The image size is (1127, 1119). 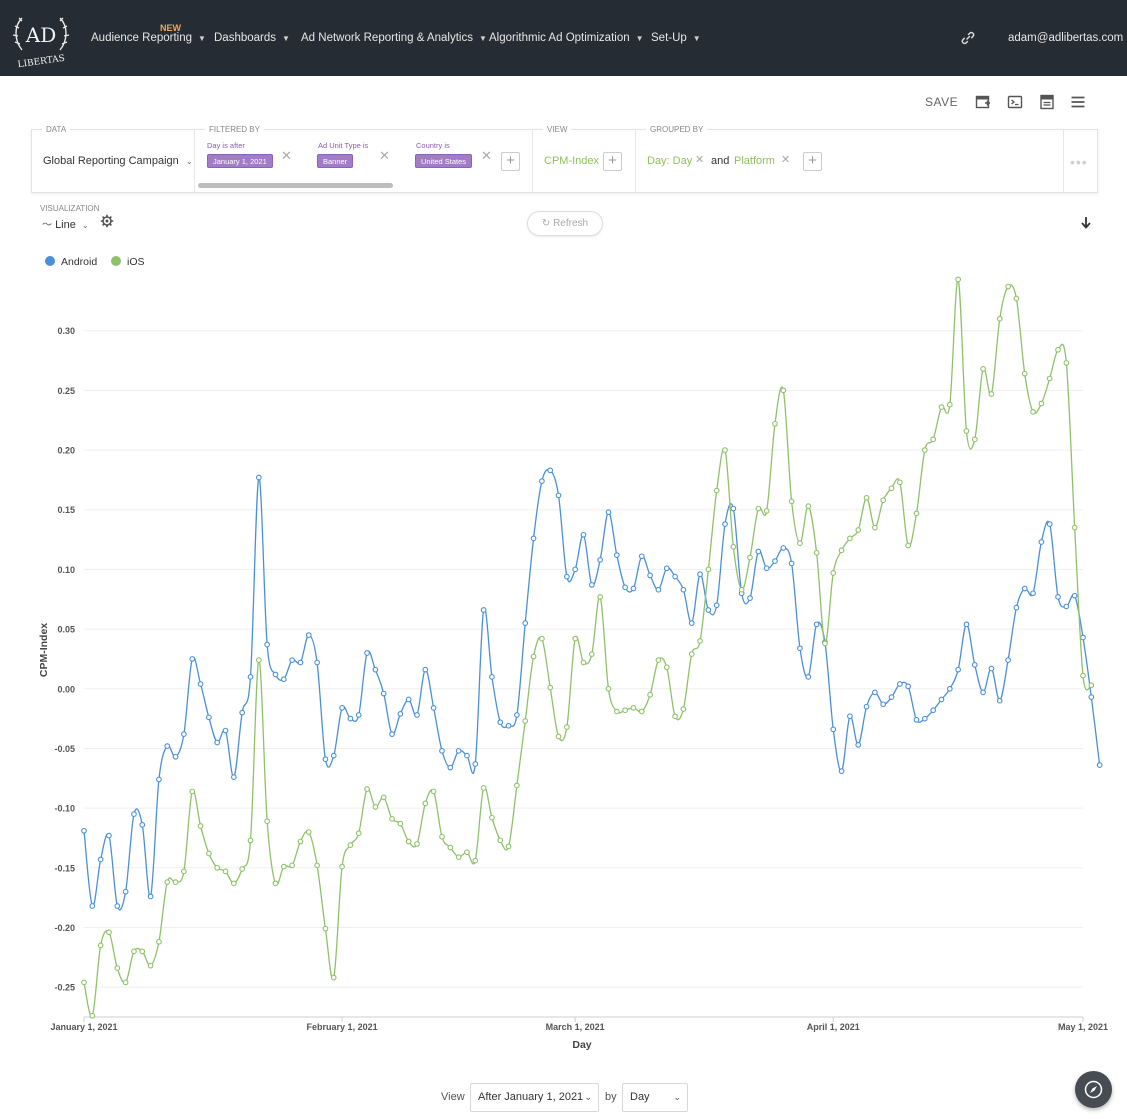 I want to click on add-dashboard-icon, so click(x=983, y=102).